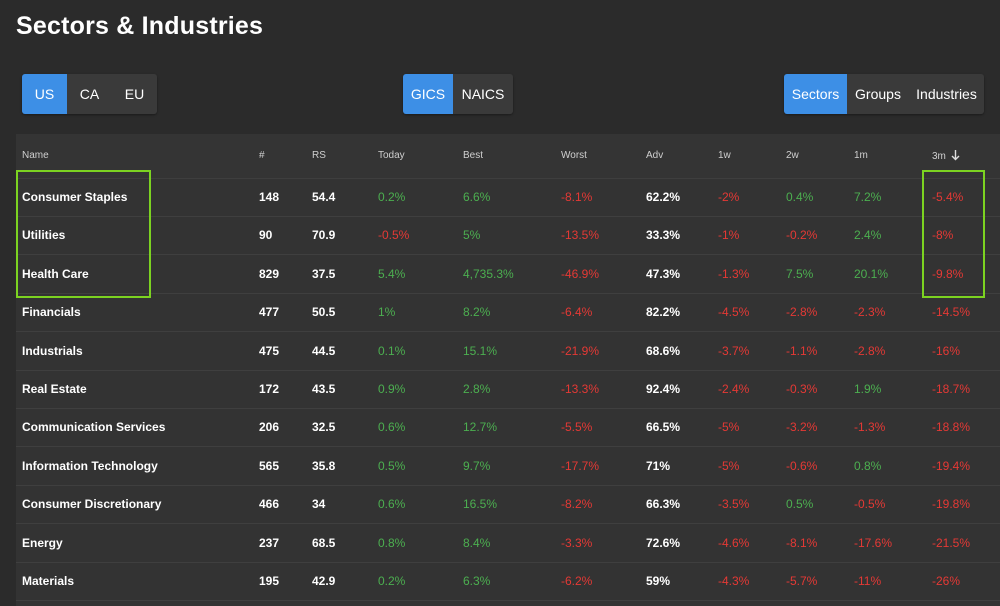  Describe the element at coordinates (577, 504) in the screenshot. I see `cell-worst: -8.2%` at that location.